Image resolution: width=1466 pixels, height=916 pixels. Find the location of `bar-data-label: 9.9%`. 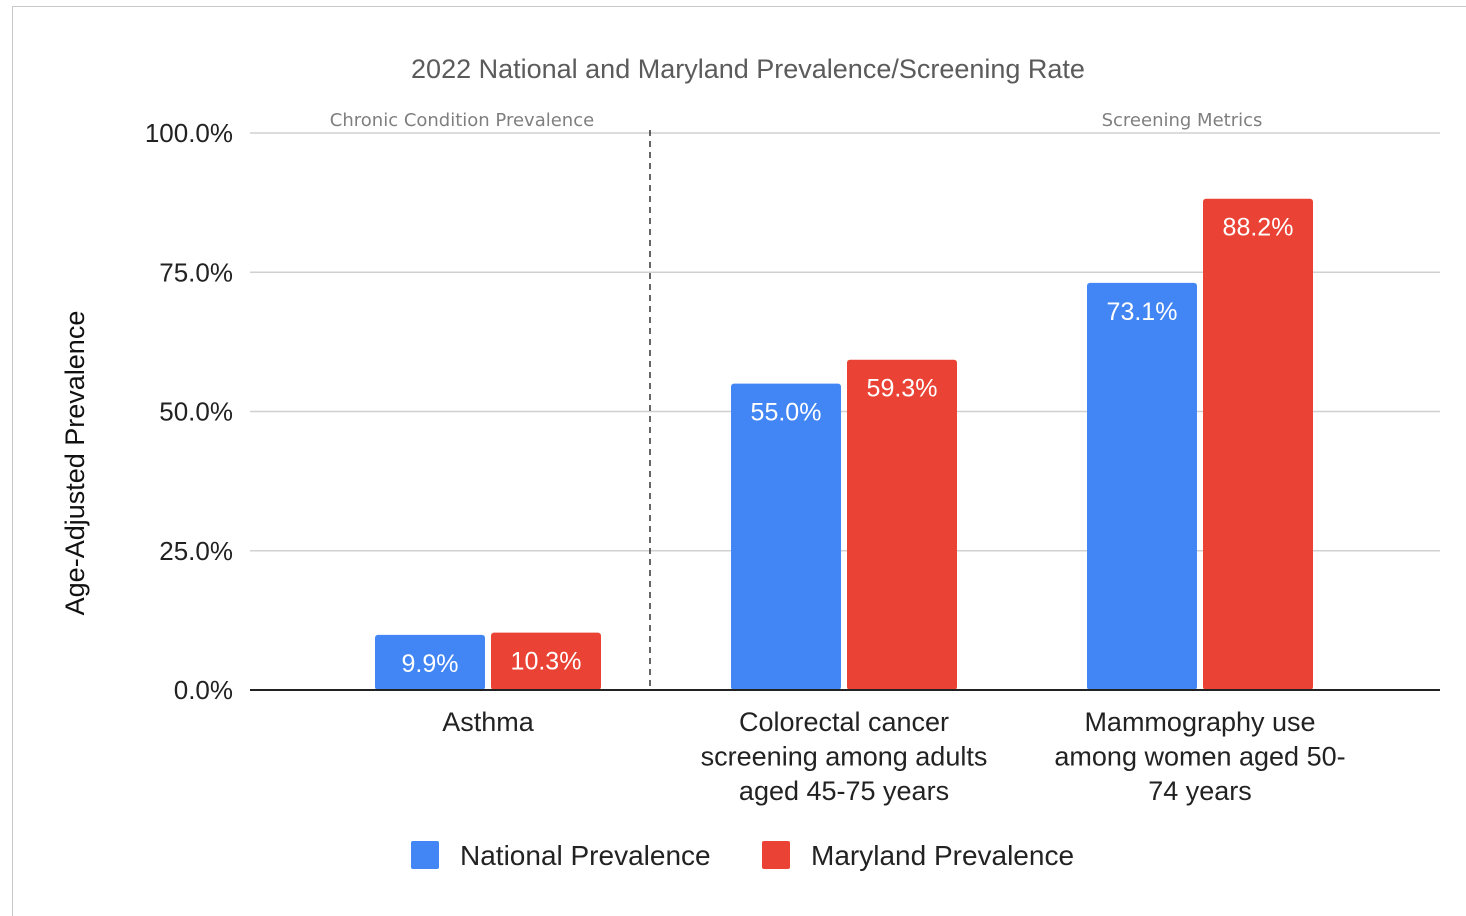

bar-data-label: 9.9% is located at coordinates (430, 664).